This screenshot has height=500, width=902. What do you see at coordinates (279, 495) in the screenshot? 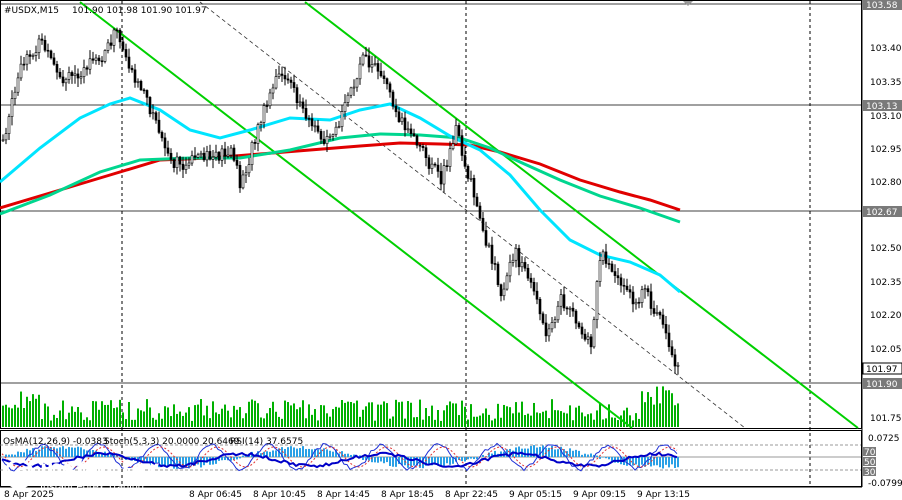
I see `time-tick: 8 Apr 10:45` at bounding box center [279, 495].